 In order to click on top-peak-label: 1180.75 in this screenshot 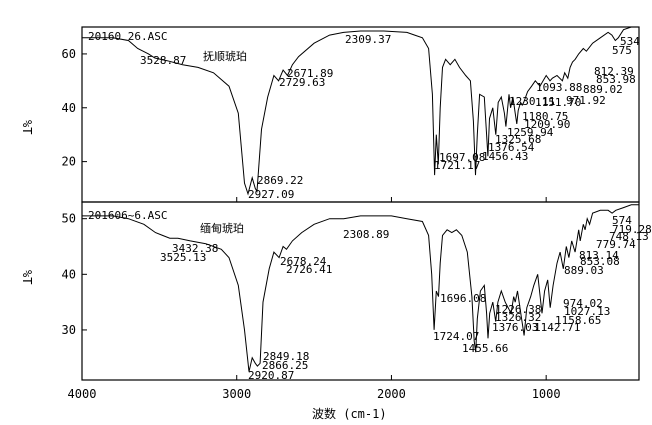, I will do `click(545, 116)`.